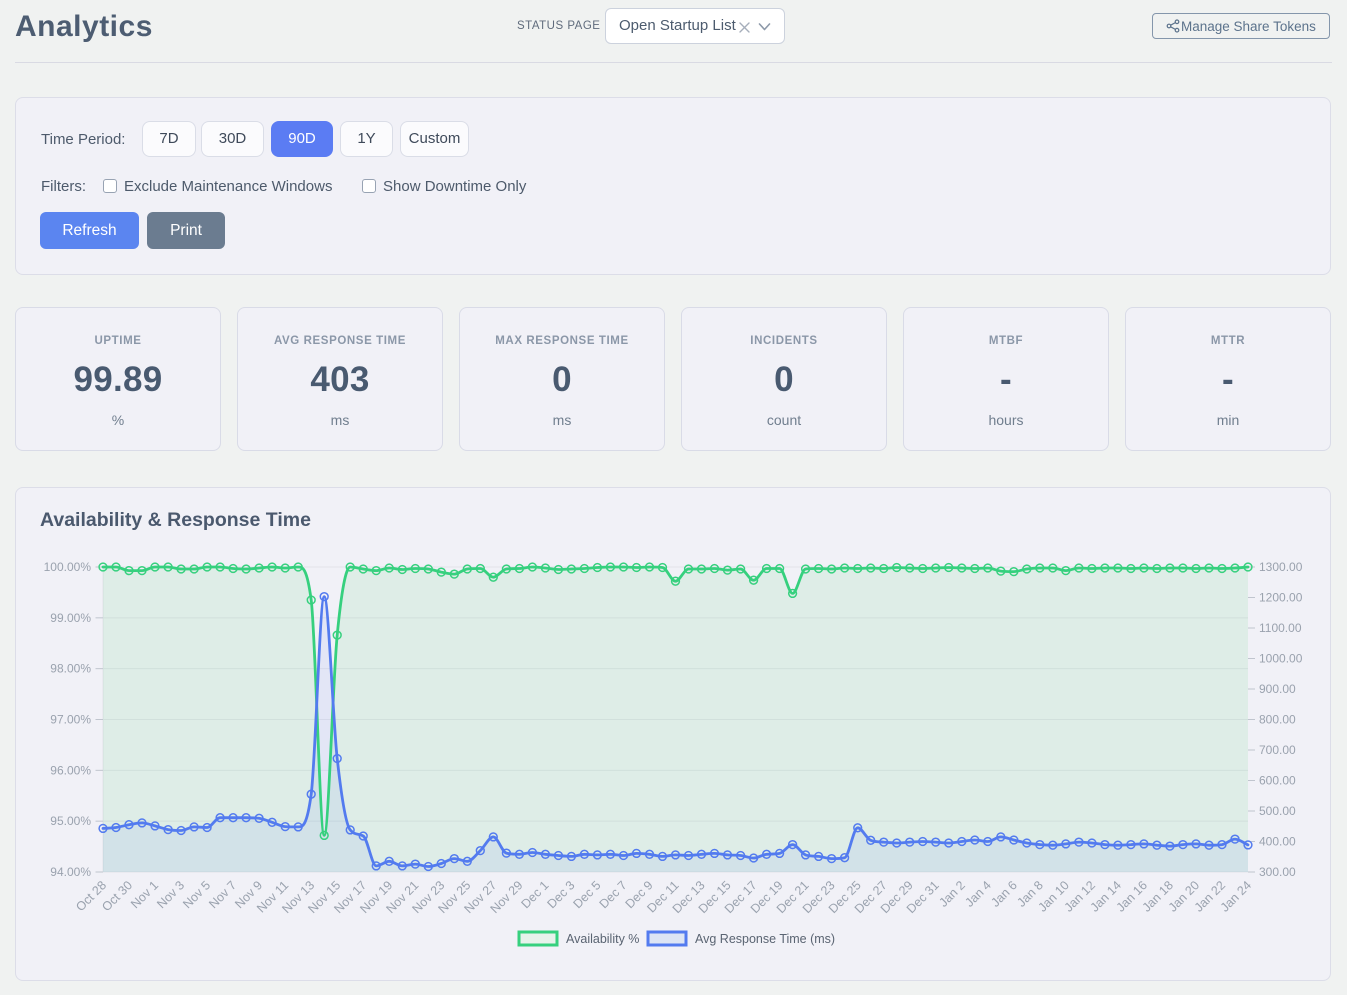 This screenshot has width=1347, height=995. What do you see at coordinates (1281, 598) in the screenshot?
I see `svg-text: 1200.00` at bounding box center [1281, 598].